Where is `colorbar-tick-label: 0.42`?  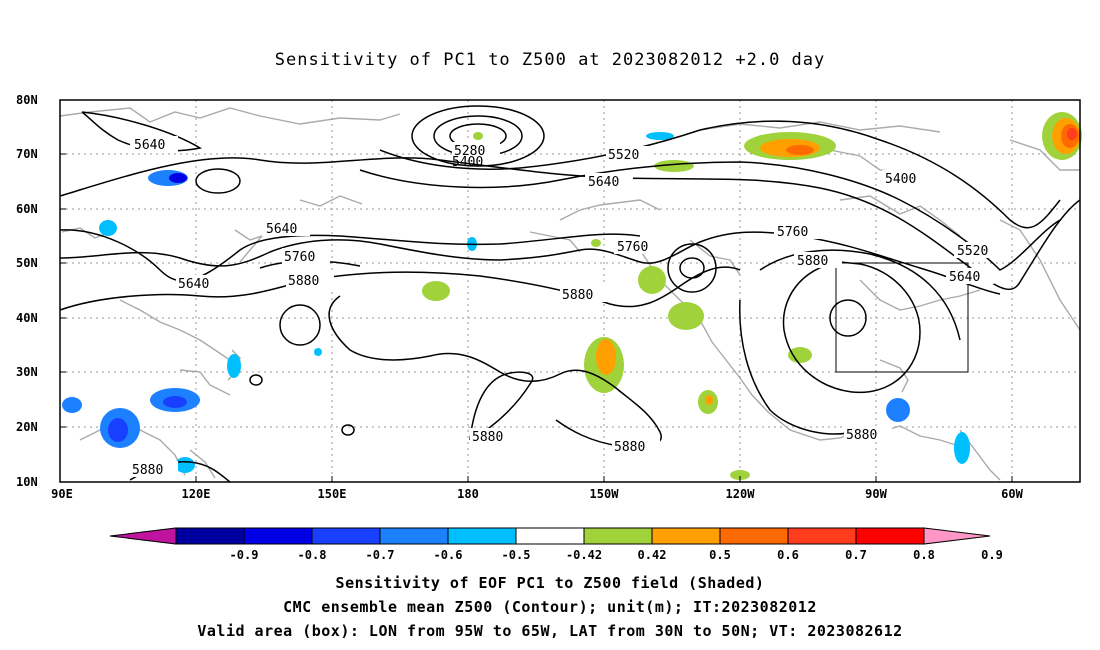
colorbar-tick-label: 0.42 is located at coordinates (652, 555).